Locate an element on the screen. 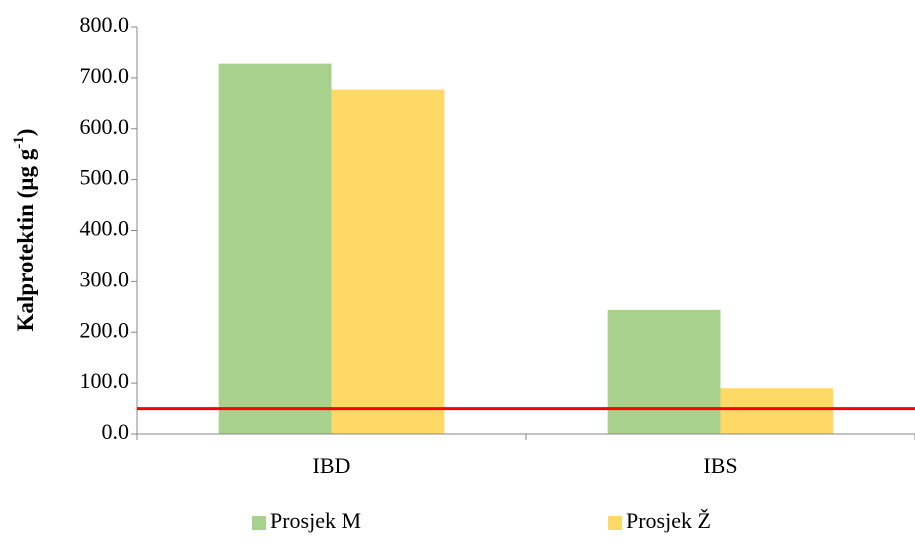 The width and height of the screenshot is (915, 545). legend-label: Prosjek Ž is located at coordinates (668, 520).